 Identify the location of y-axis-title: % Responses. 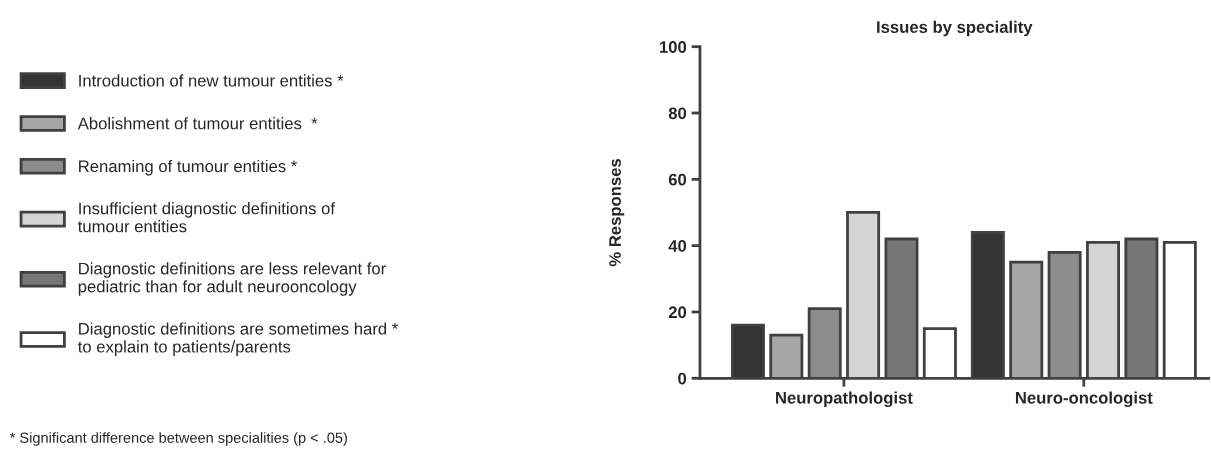
(617, 212).